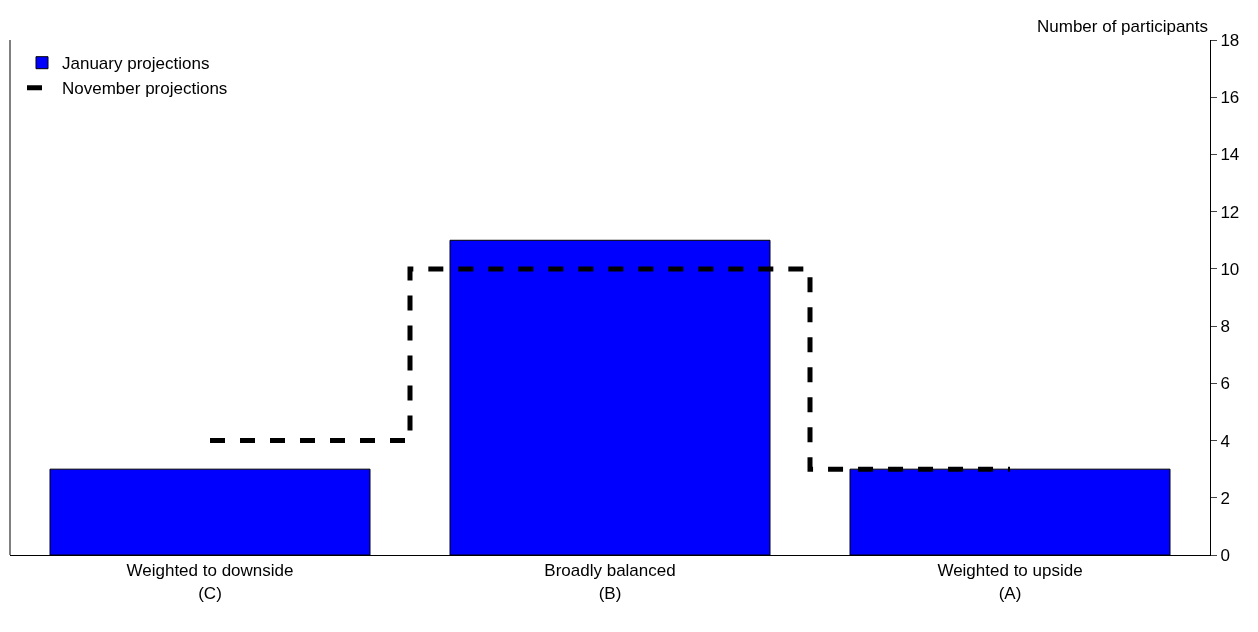 The height and width of the screenshot is (632, 1258). What do you see at coordinates (210, 582) in the screenshot?
I see `x-tick-label: Weighted to downside (C)` at bounding box center [210, 582].